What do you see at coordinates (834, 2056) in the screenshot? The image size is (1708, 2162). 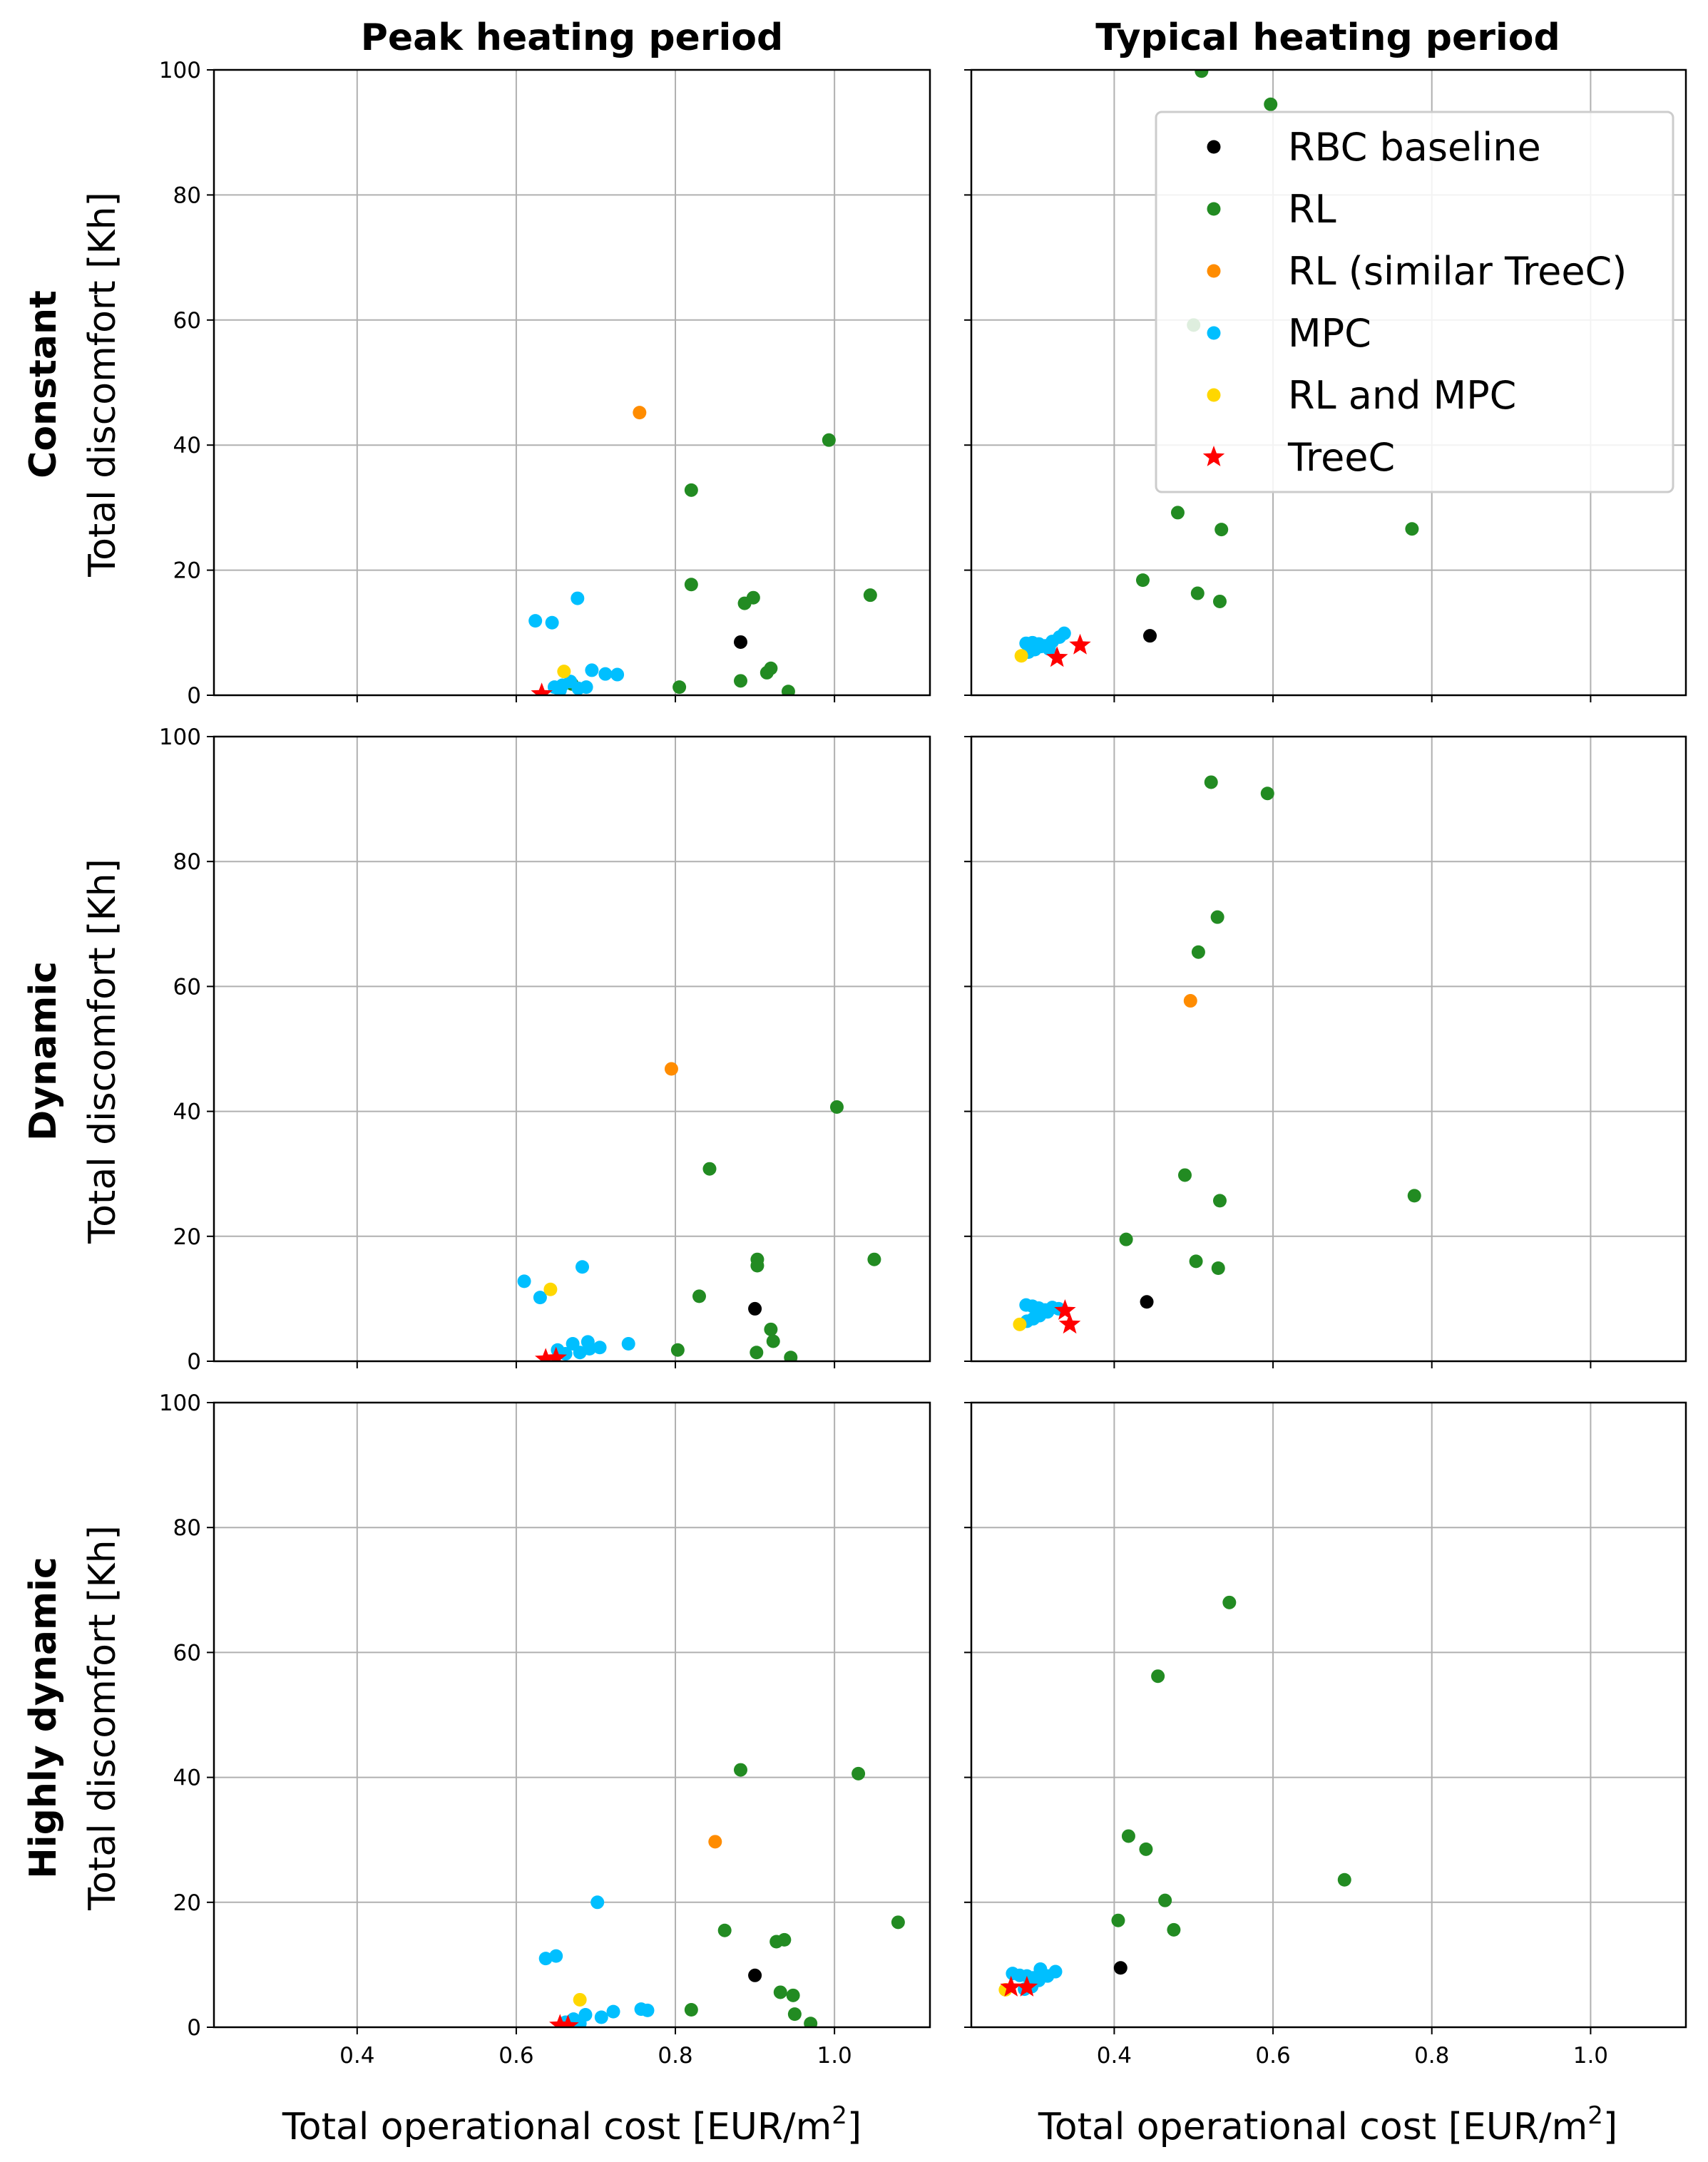 I see `x-tick-label: 1.0` at bounding box center [834, 2056].